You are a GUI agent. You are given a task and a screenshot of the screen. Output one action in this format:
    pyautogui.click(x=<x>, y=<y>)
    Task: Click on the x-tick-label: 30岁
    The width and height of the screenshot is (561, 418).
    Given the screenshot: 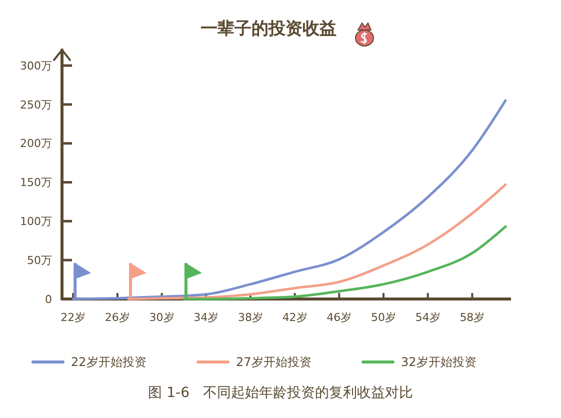 What is the action you would take?
    pyautogui.click(x=161, y=317)
    